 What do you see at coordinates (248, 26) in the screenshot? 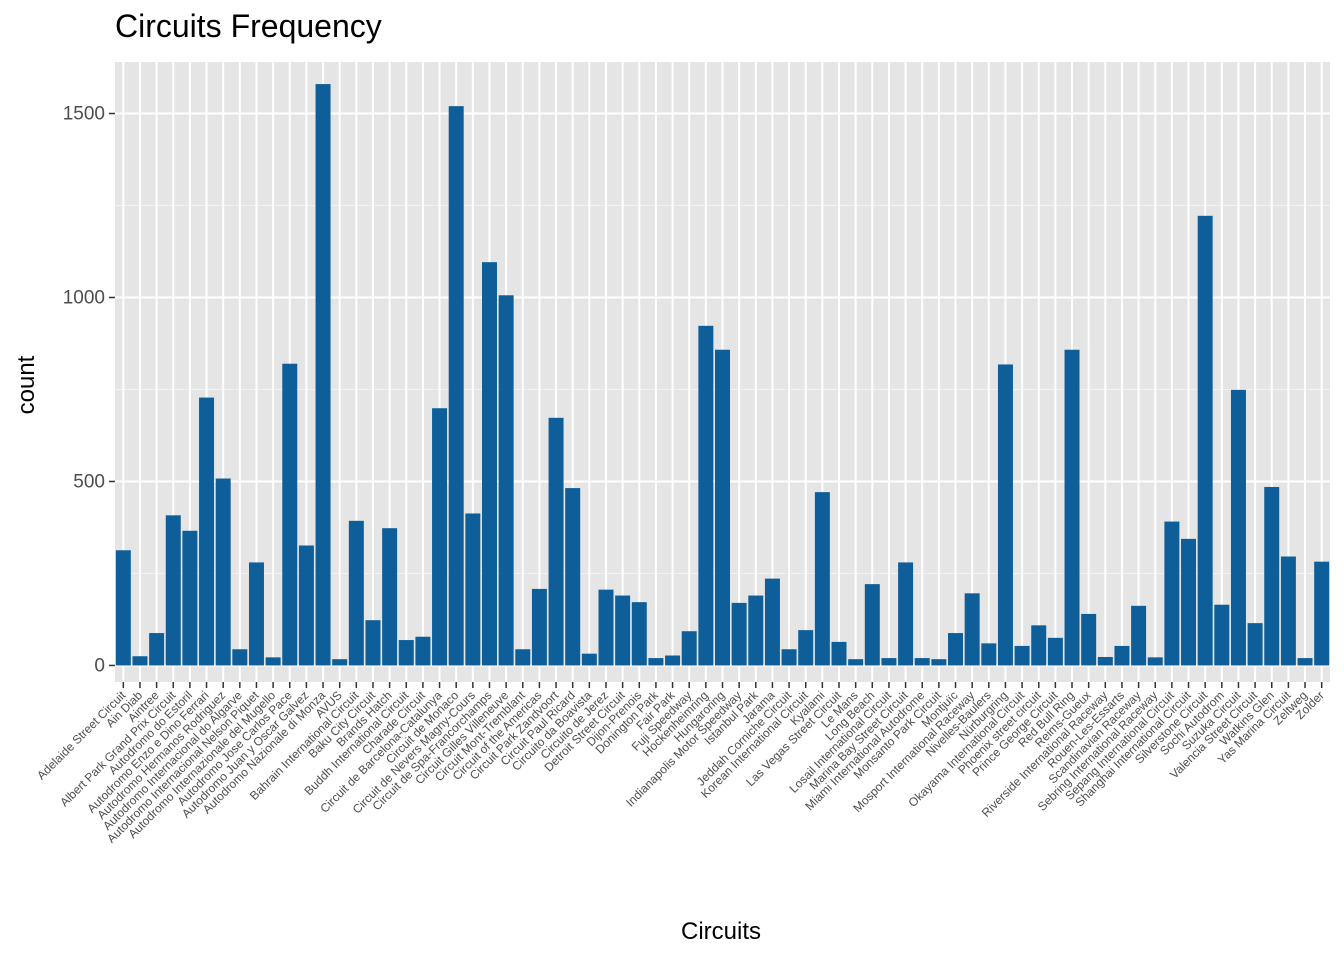
I see `chart-title: Circuits Frequency` at bounding box center [248, 26].